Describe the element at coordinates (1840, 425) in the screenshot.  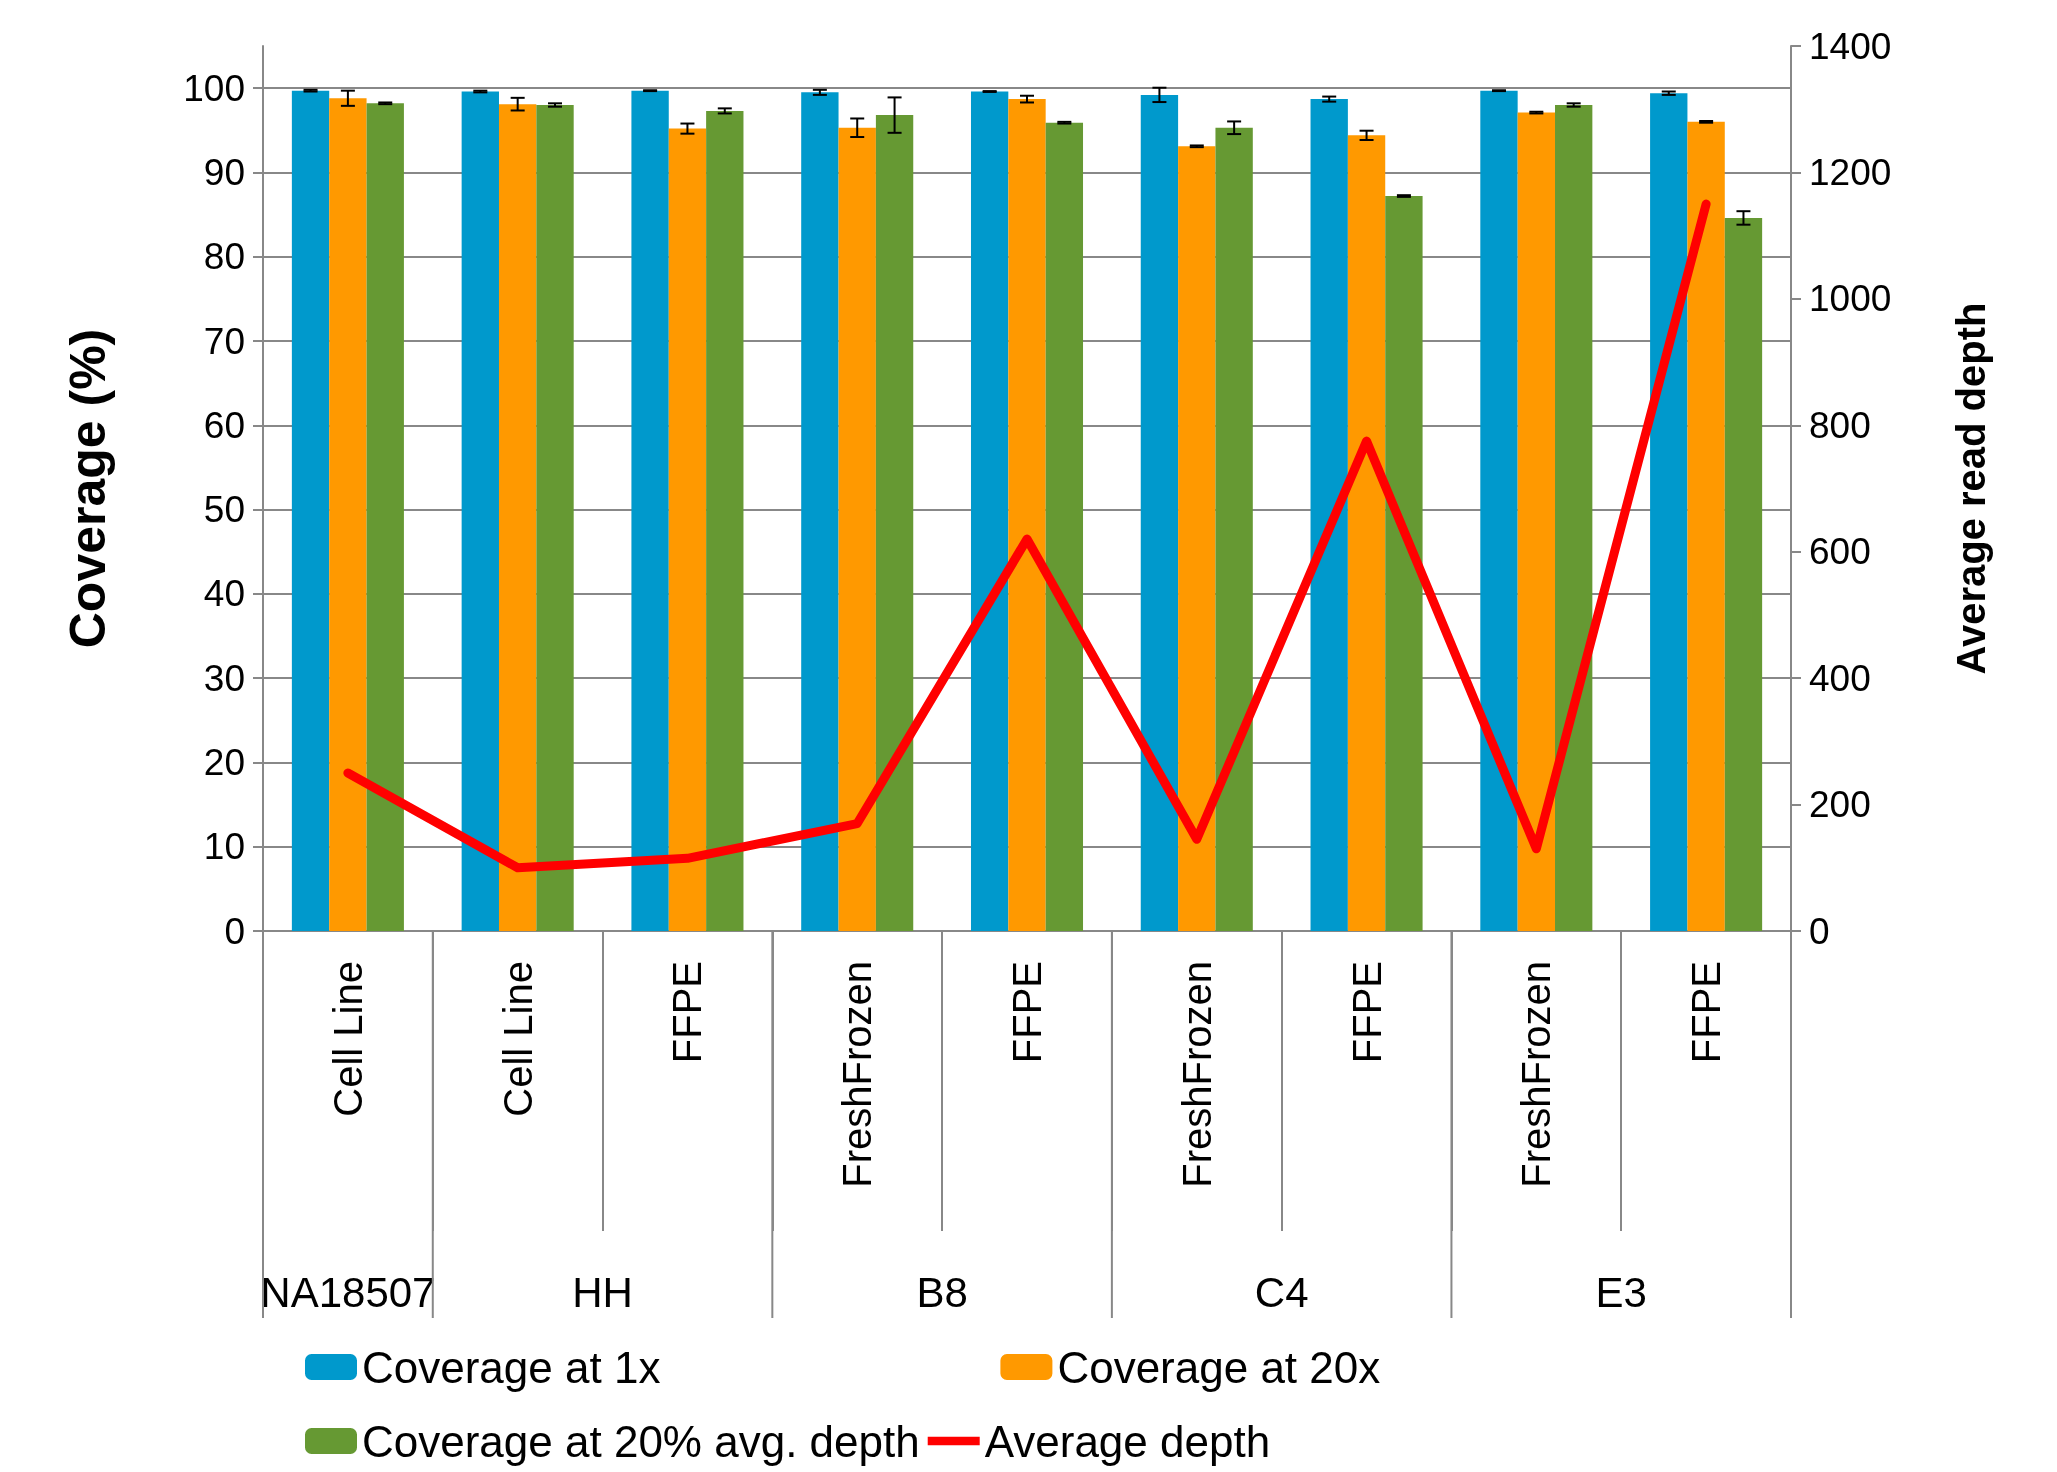
I see `y2-tick-label: 800` at that location.